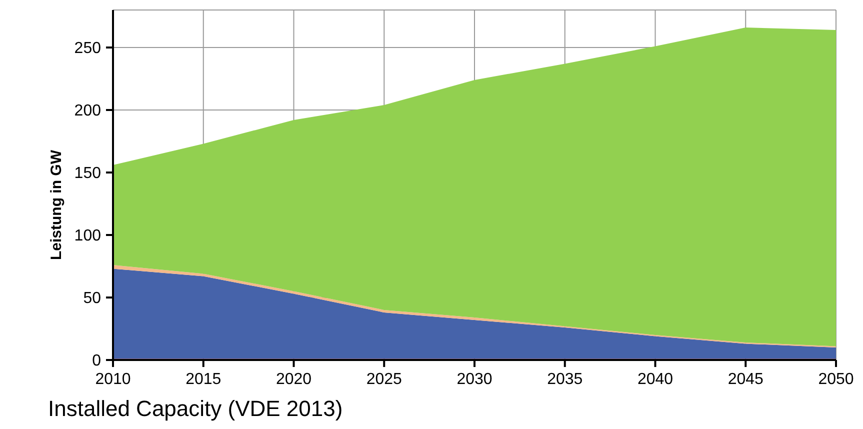 This screenshot has height=429, width=863. Describe the element at coordinates (97, 361) in the screenshot. I see `y-tick-label: 0` at that location.